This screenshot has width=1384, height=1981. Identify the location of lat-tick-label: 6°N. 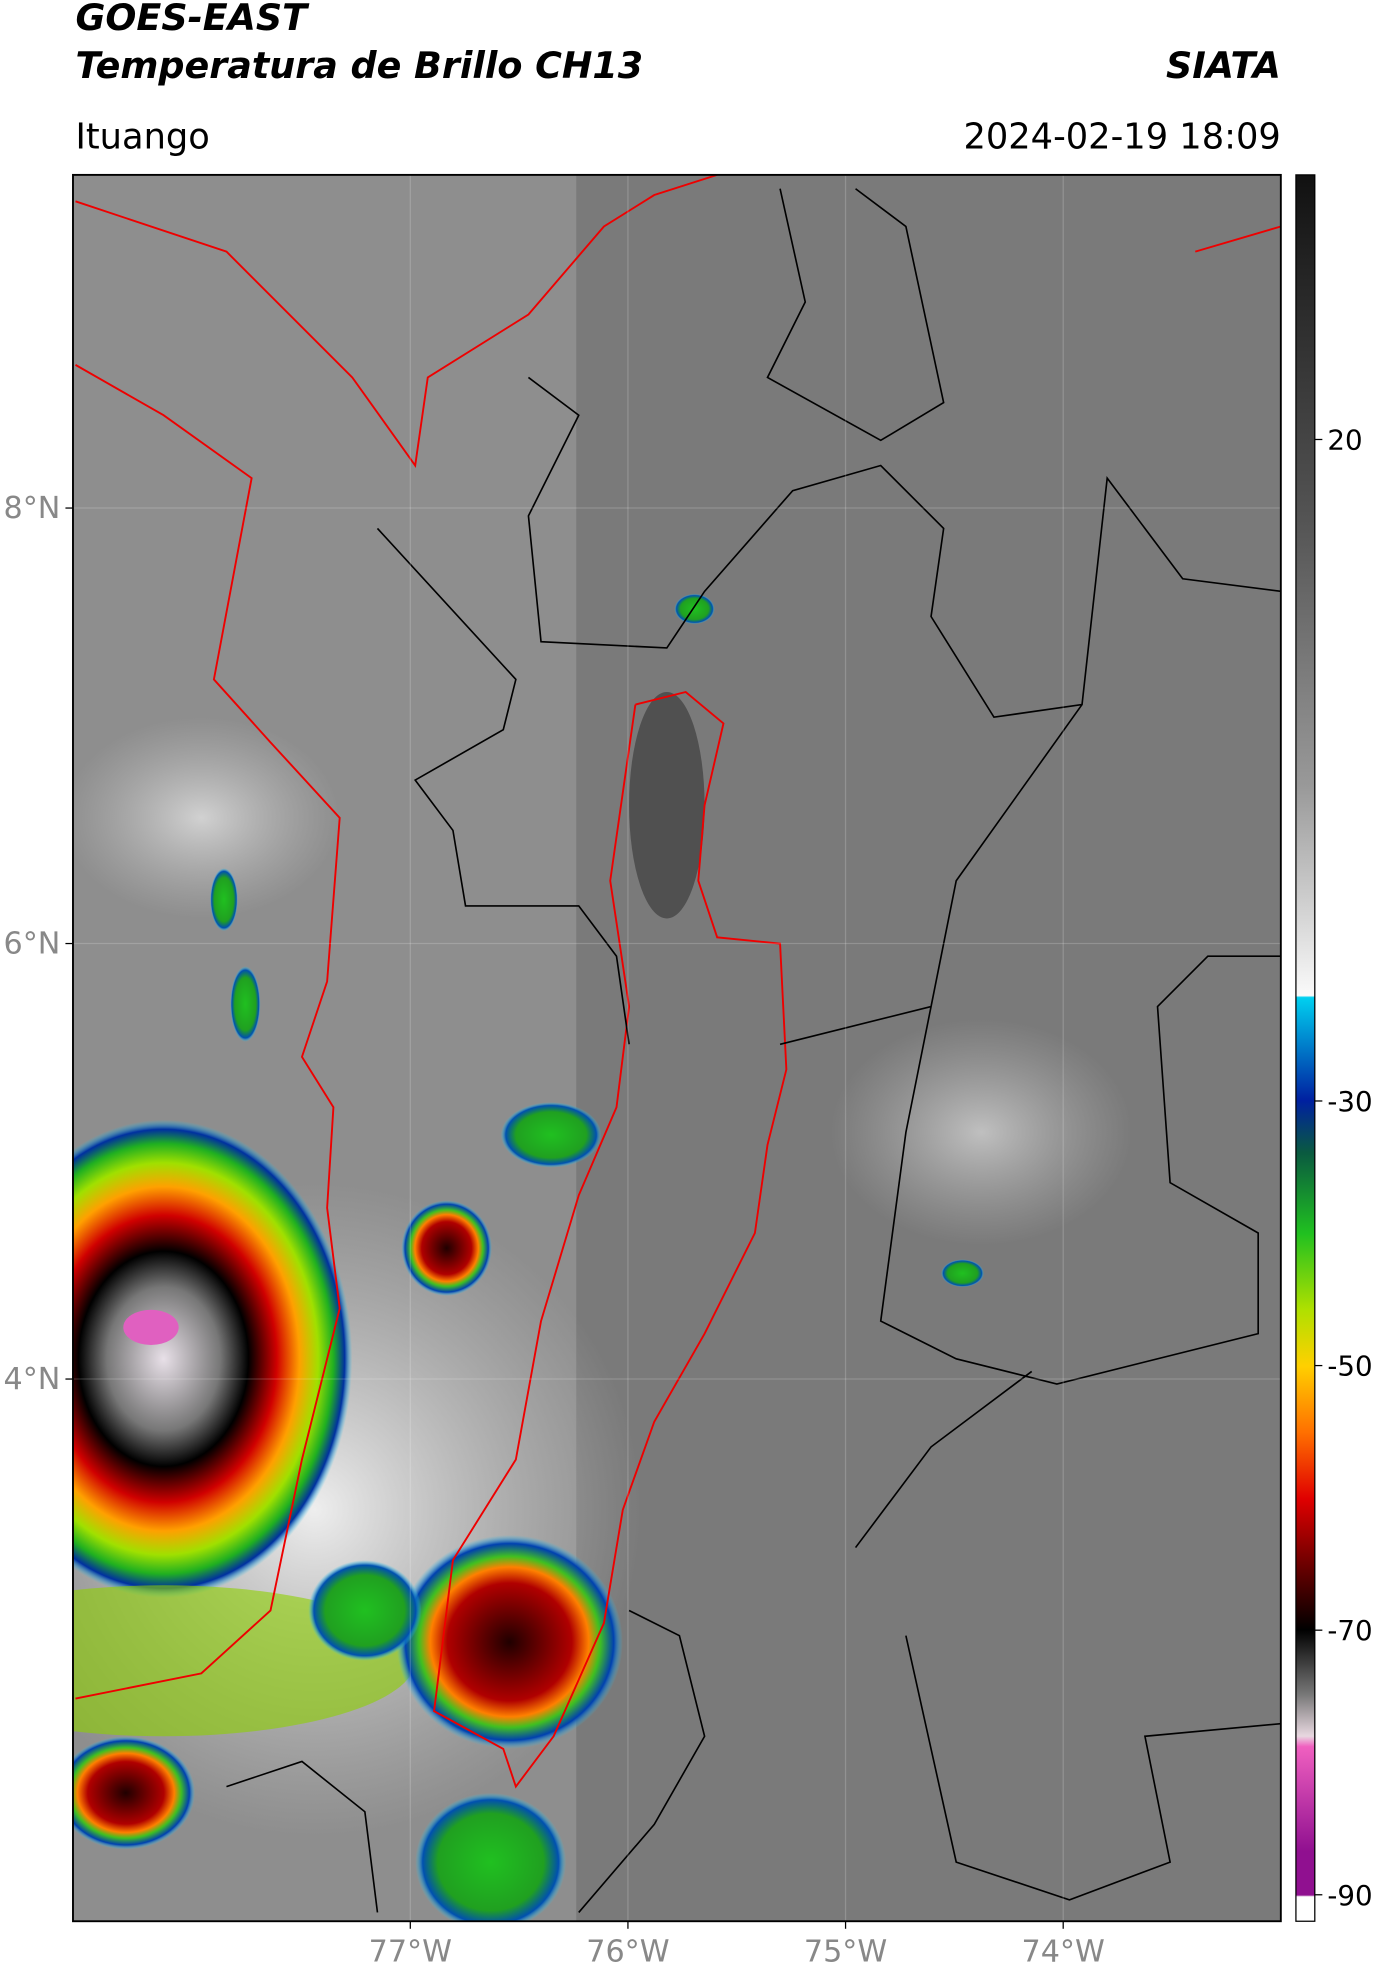
(32, 944).